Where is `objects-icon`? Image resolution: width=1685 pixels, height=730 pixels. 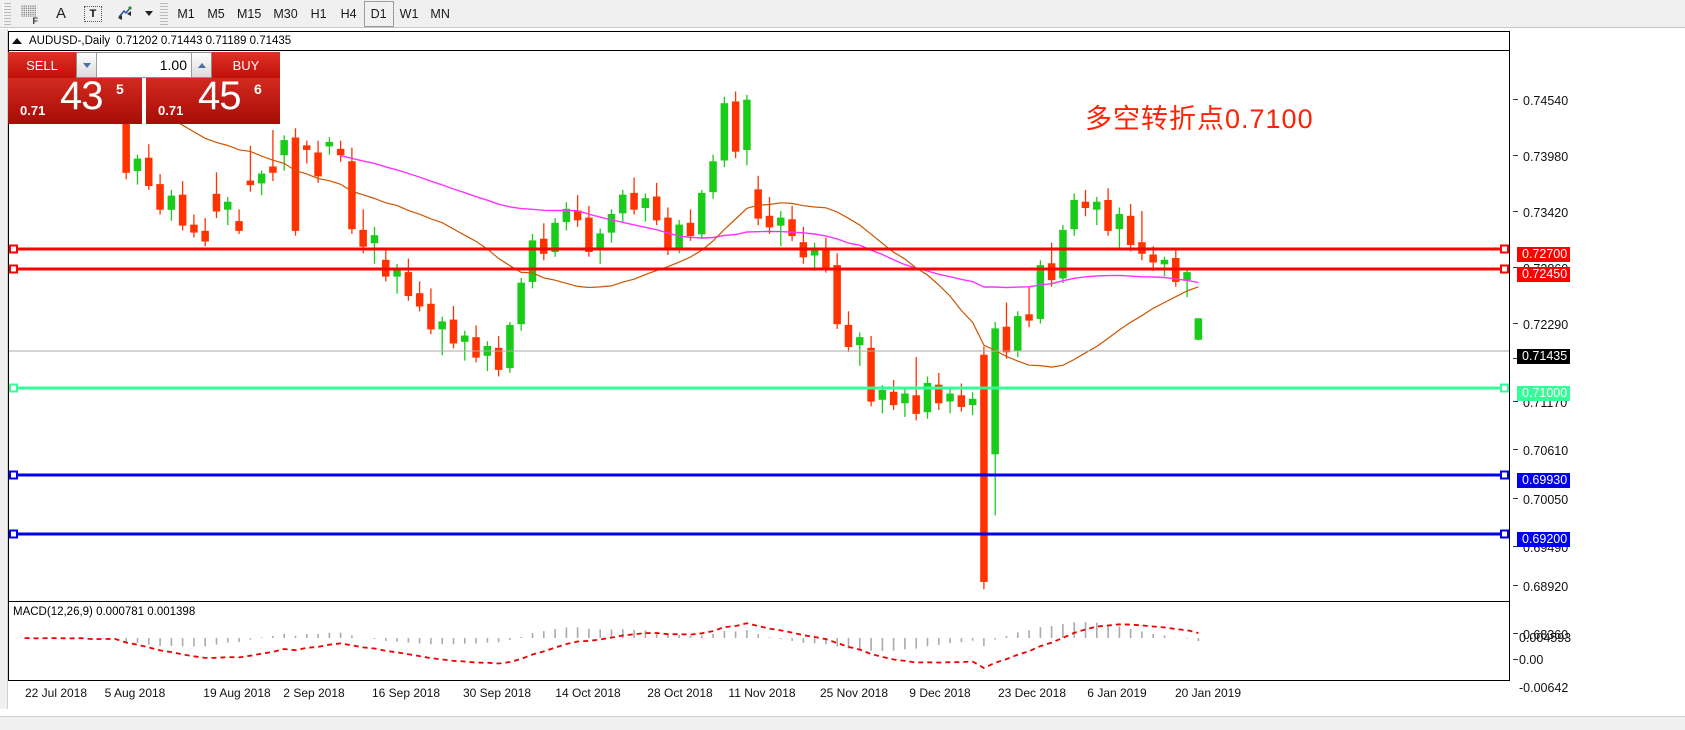
objects-icon is located at coordinates (125, 14).